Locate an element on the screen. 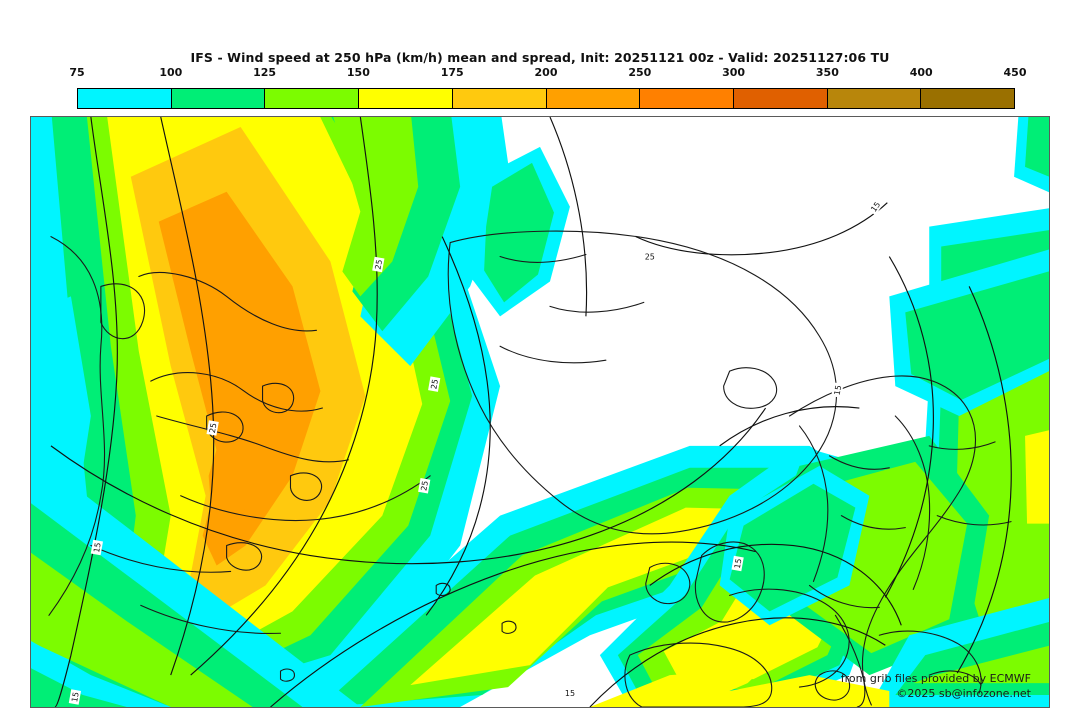  colorbar-tick: 150 is located at coordinates (358, 72).